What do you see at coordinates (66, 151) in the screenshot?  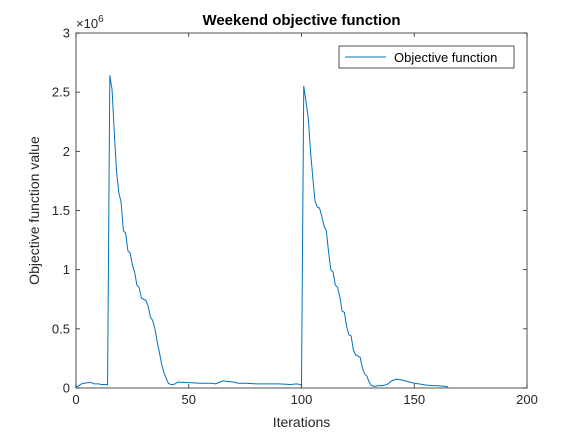 I see `y-tick-label: 2` at bounding box center [66, 151].